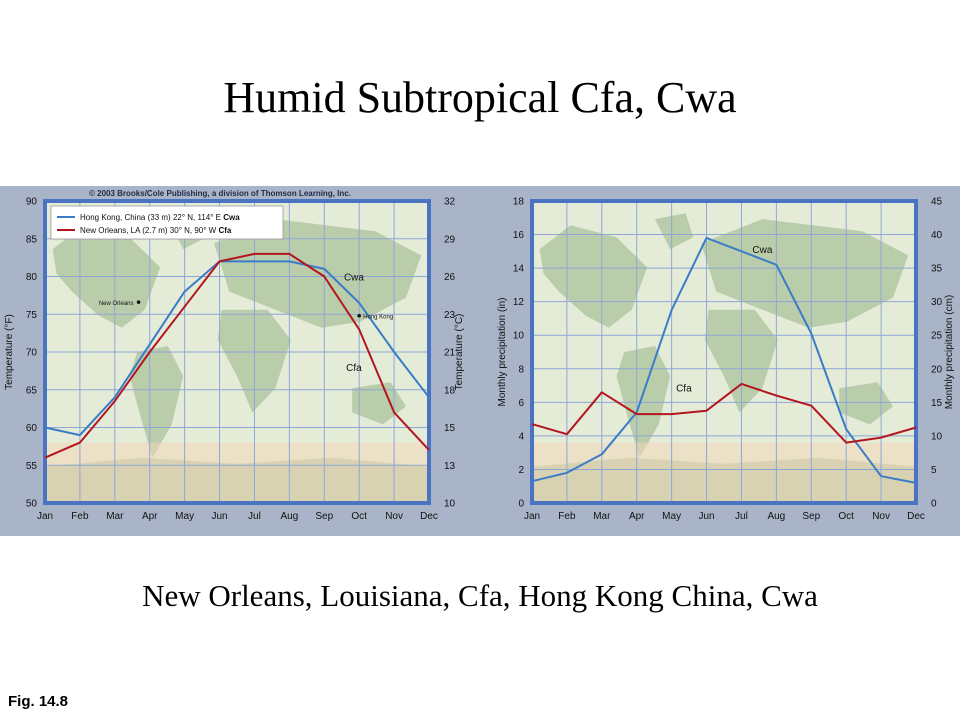  Describe the element at coordinates (937, 202) in the screenshot. I see `y-tick-label-right: 45` at that location.